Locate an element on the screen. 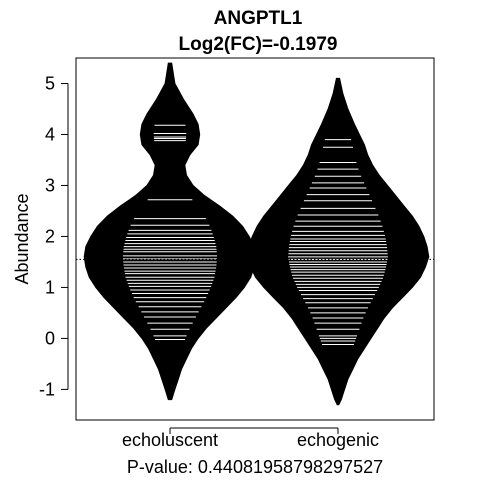 Image resolution: width=480 pixels, height=480 pixels. y-tick-label: 2 is located at coordinates (50, 236).